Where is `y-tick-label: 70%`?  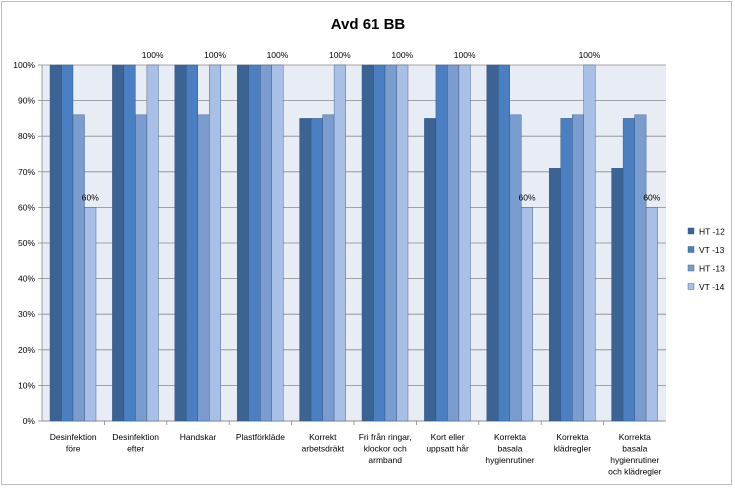 y-tick-label: 70% is located at coordinates (26, 172).